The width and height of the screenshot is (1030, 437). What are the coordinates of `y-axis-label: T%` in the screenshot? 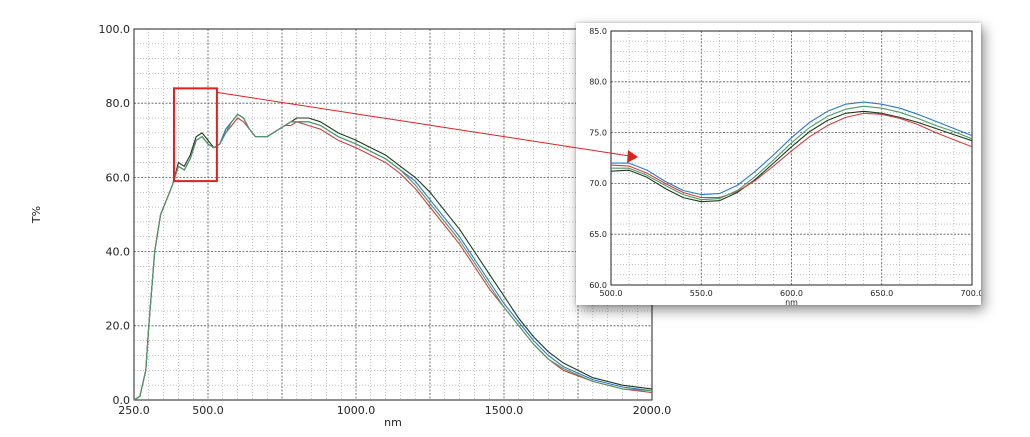 It's located at (36, 215).